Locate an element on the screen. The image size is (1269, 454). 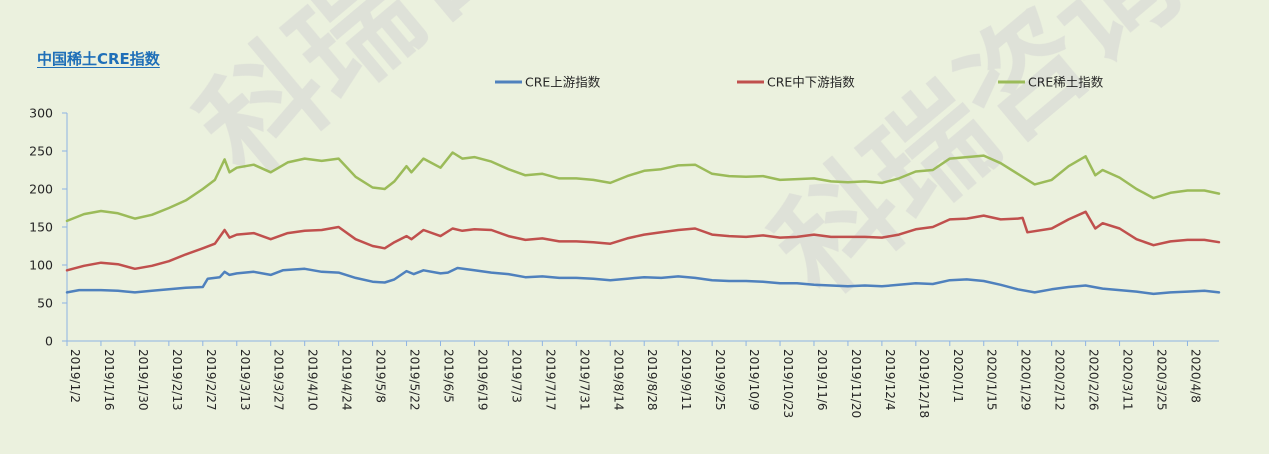
x-tick-label: 2019/7/17 is located at coordinates (550, 380).